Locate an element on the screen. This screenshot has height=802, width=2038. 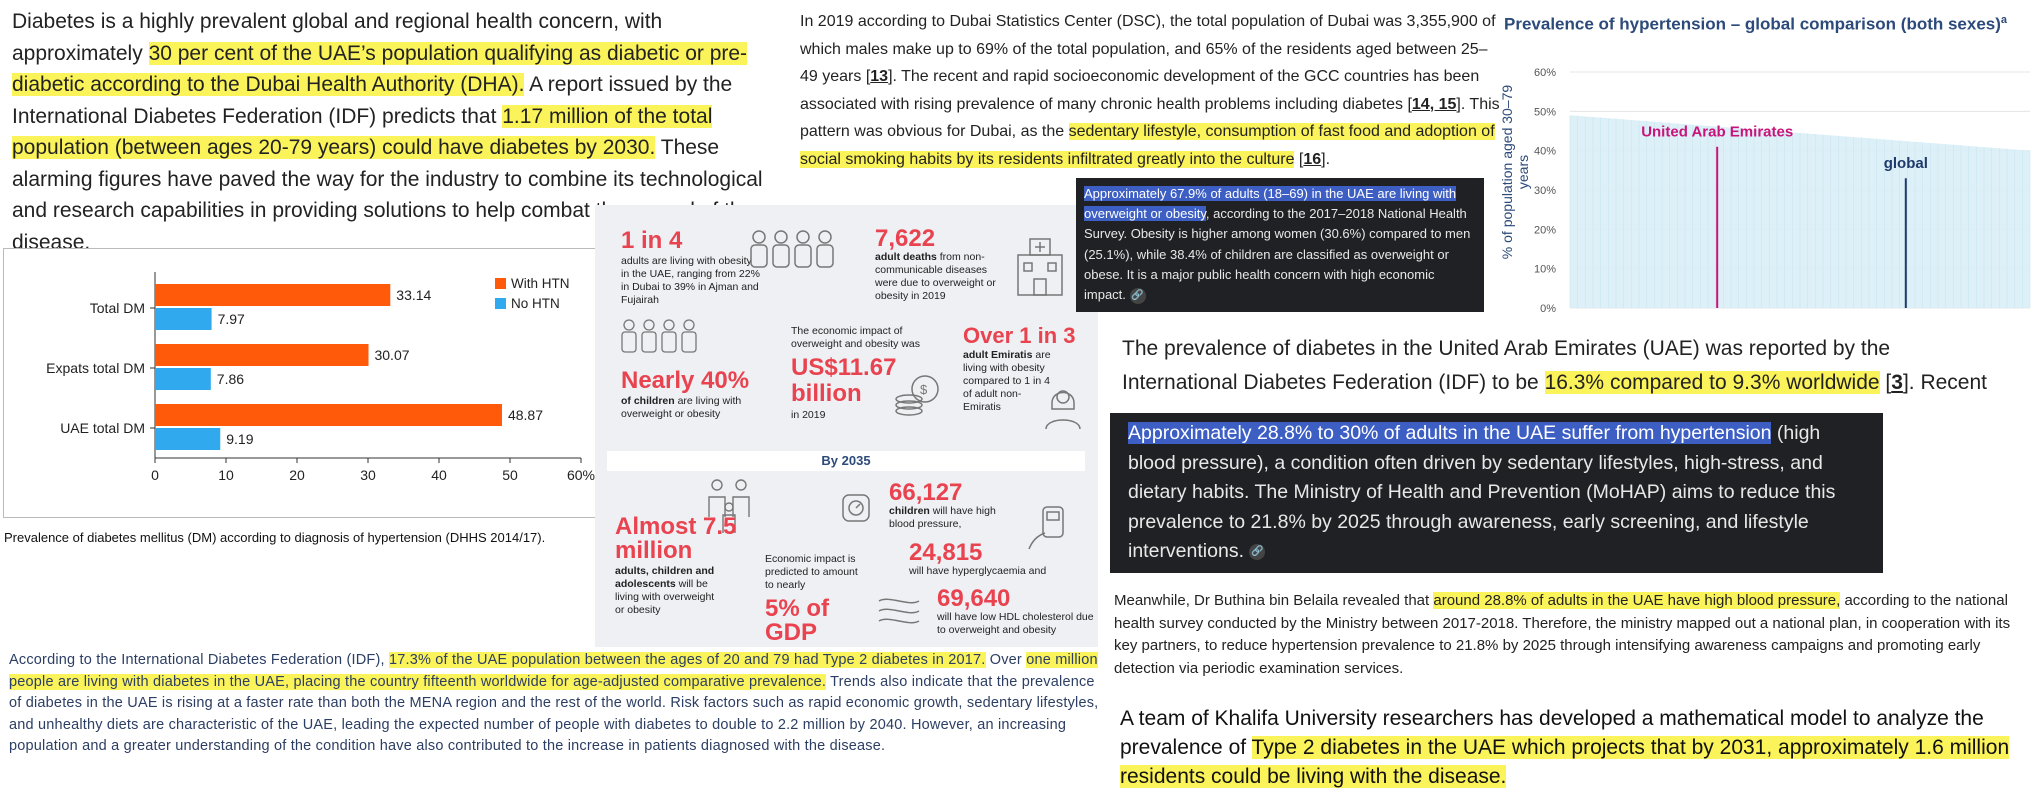
category-label: UAE total DM is located at coordinates (102, 428).